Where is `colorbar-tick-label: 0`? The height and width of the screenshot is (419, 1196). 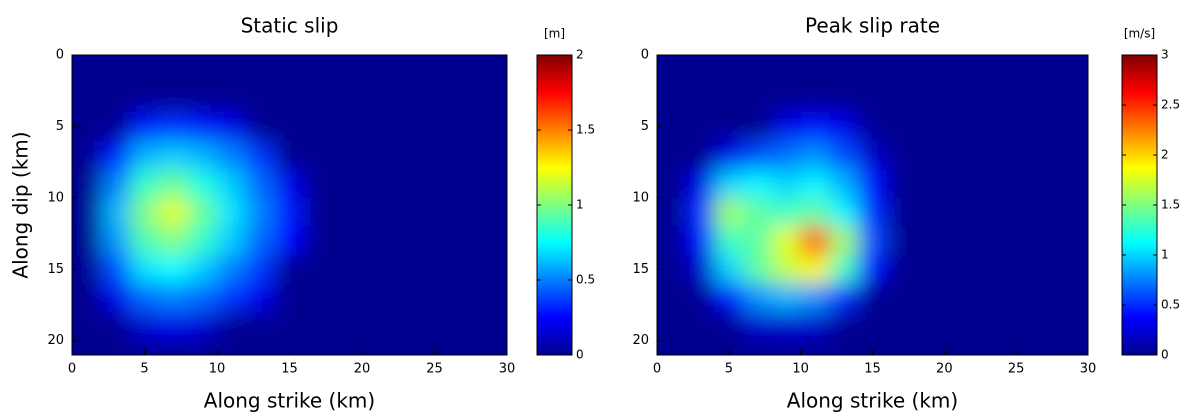 colorbar-tick-label: 0 is located at coordinates (580, 355).